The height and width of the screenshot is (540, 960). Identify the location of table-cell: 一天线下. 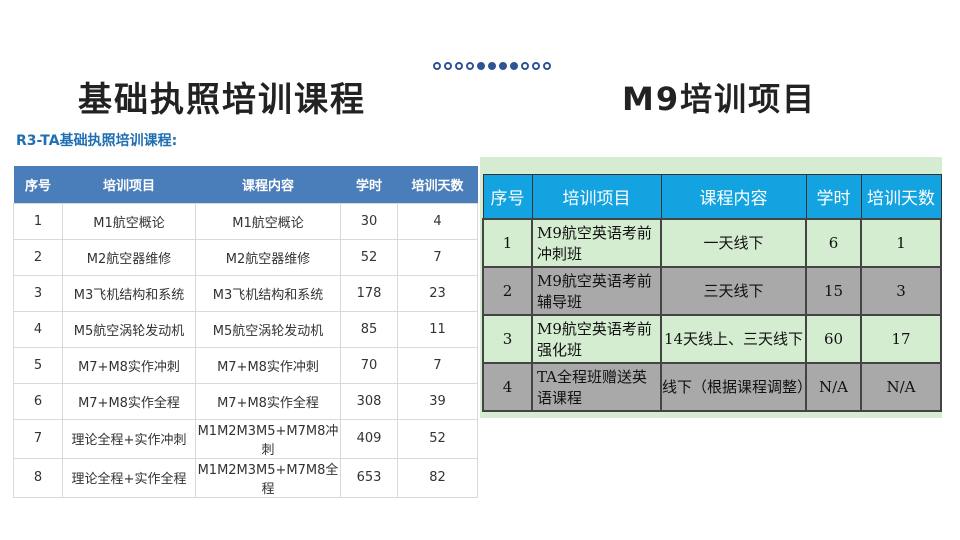
(733, 242).